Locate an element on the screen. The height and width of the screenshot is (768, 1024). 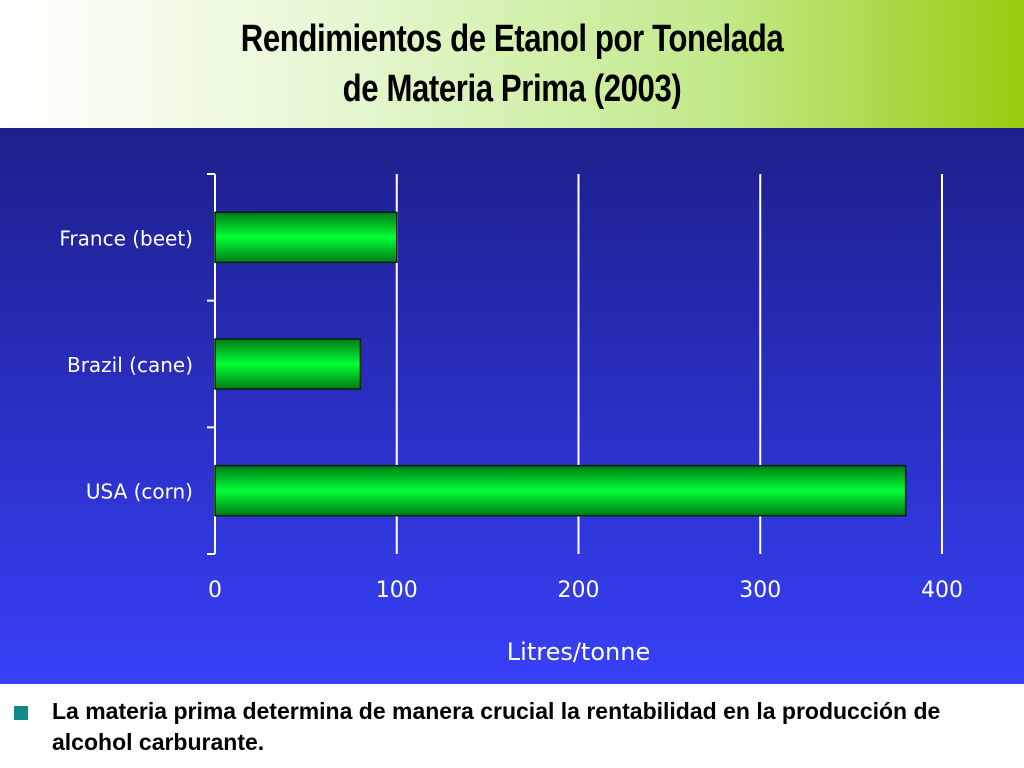
slide-title-line-2: de Materia Prima (2003) is located at coordinates (512, 89).